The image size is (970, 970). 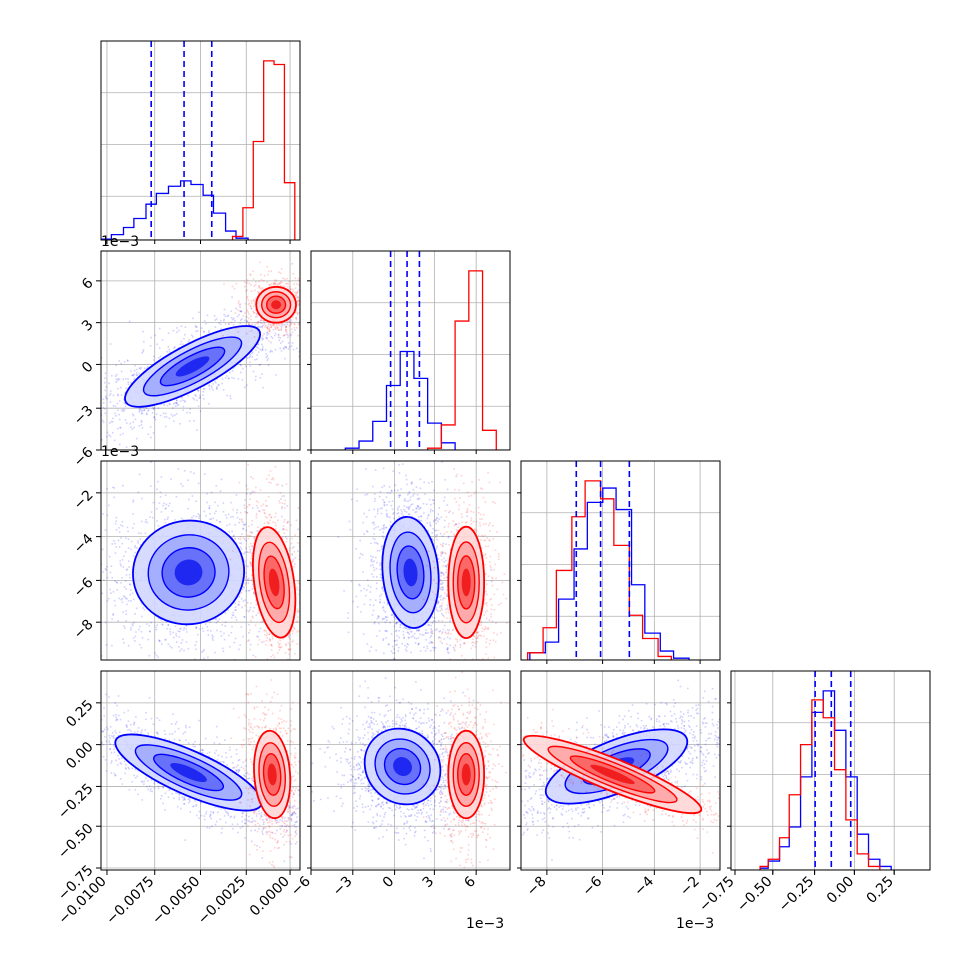 I want to click on y-tick-label-row3: −0.25, so click(x=76, y=802).